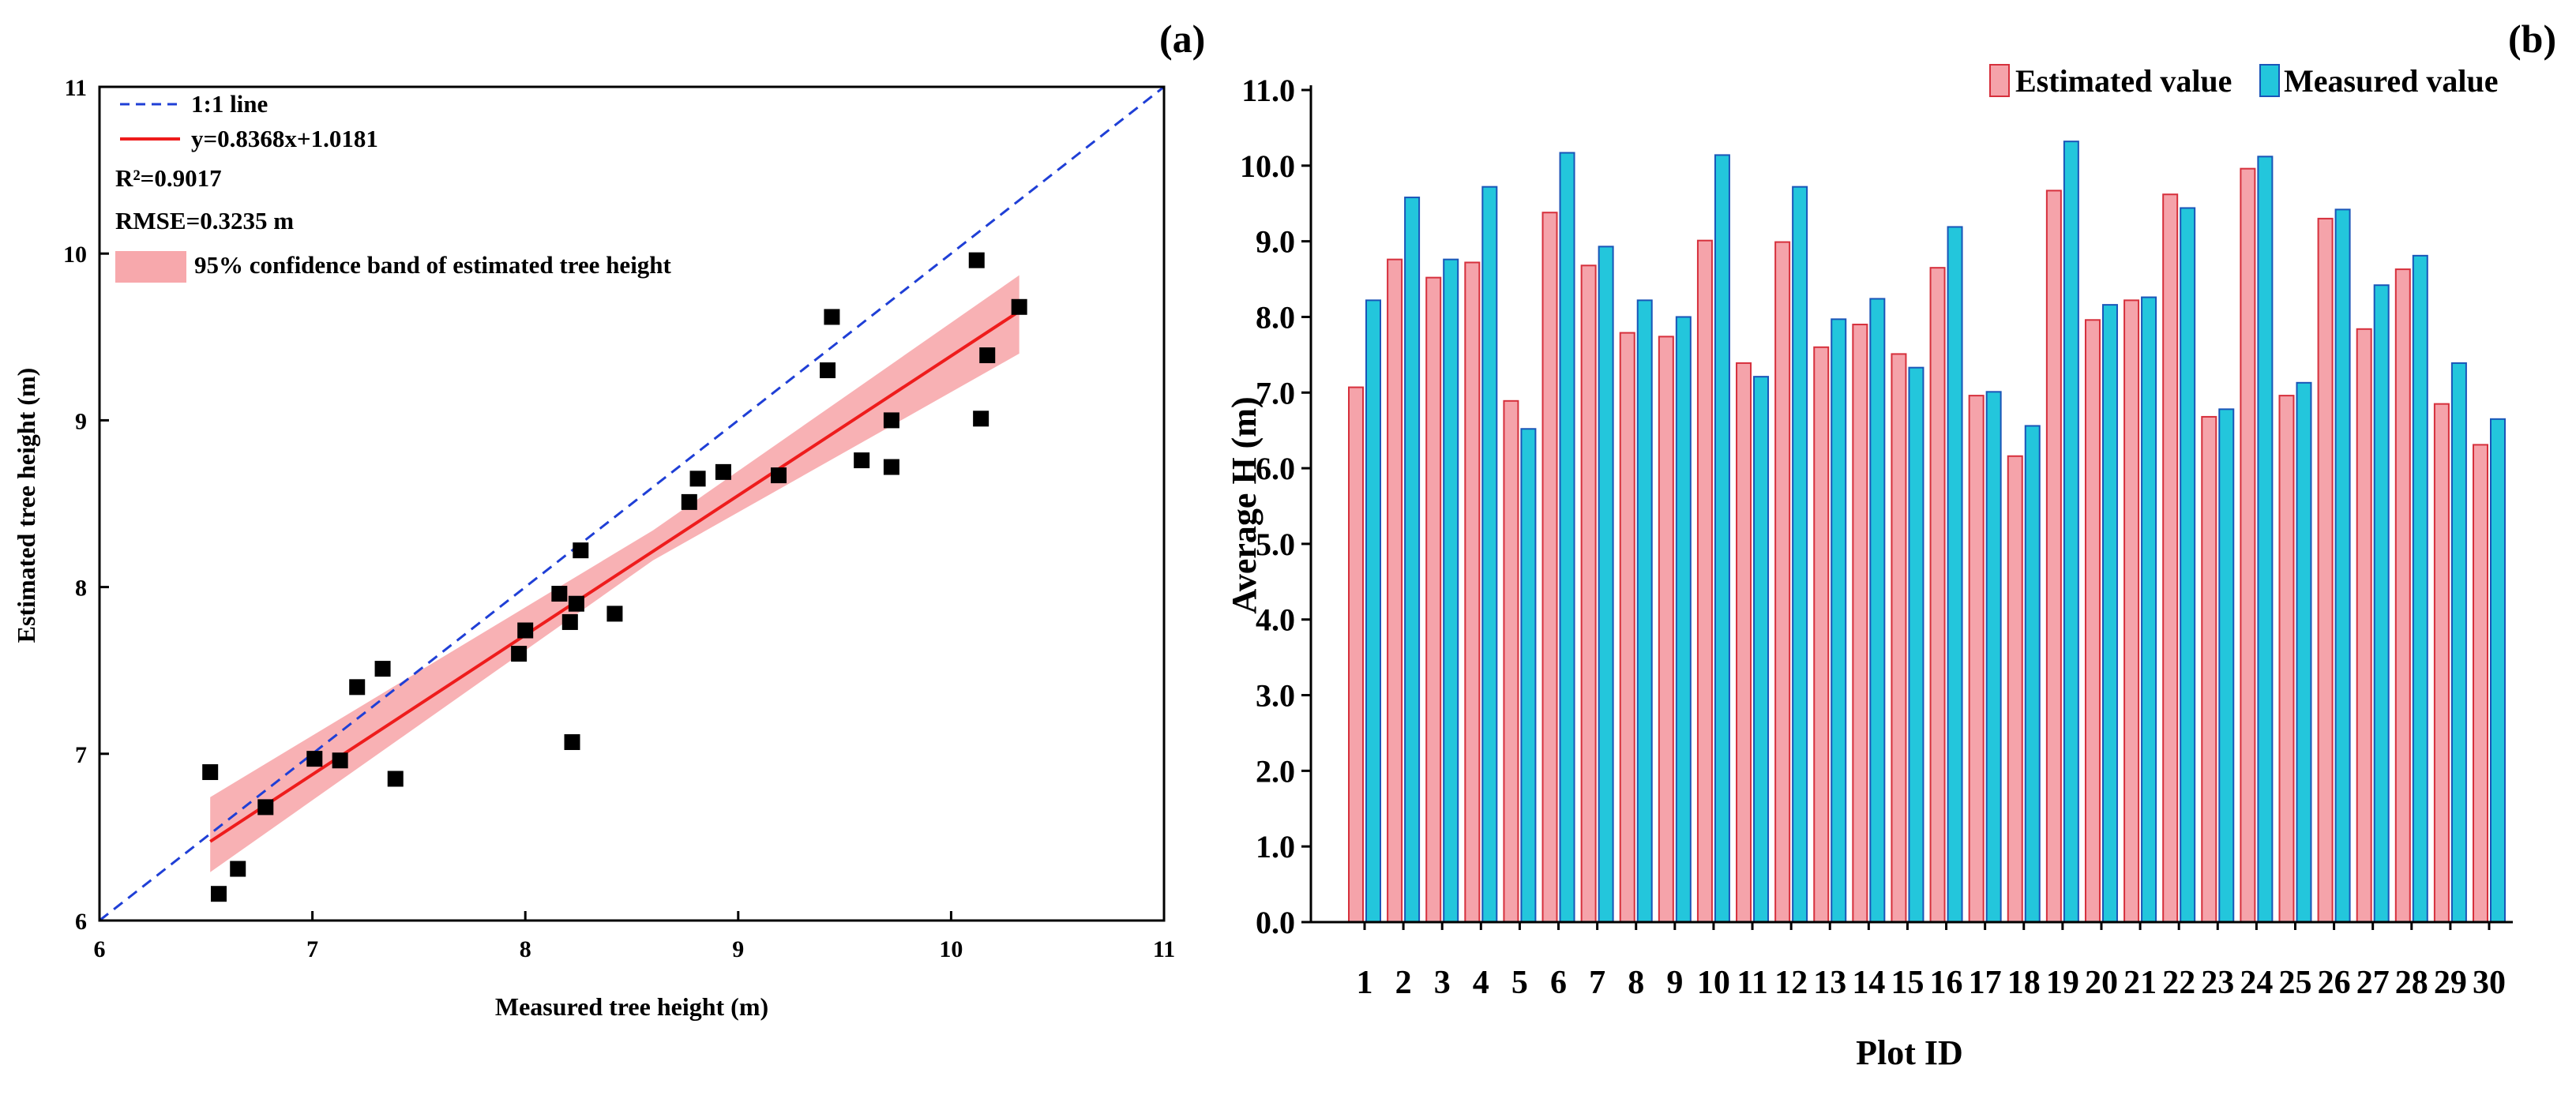 Image resolution: width=2576 pixels, height=1095 pixels. What do you see at coordinates (76, 88) in the screenshot?
I see `y-tick-label: 11` at bounding box center [76, 88].